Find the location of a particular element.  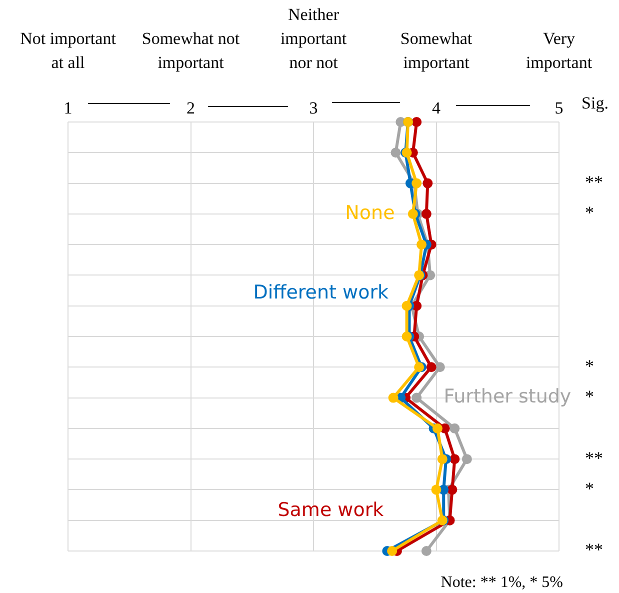

text: Neither important nor not is located at coordinates (313, 38).